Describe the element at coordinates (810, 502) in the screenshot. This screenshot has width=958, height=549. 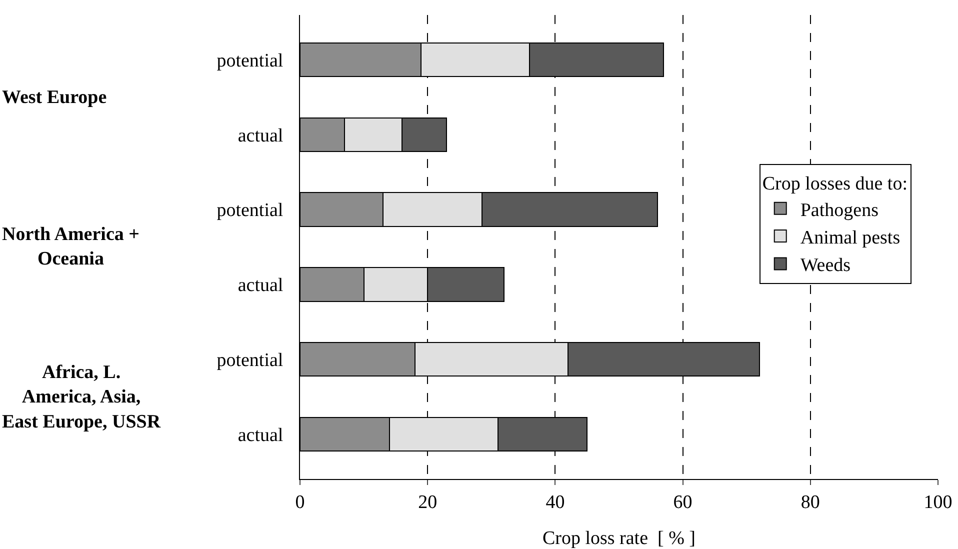
I see `x-tick-label: 80` at that location.